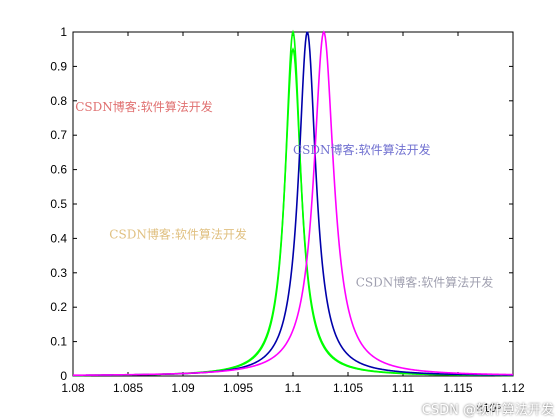 The height and width of the screenshot is (420, 560). Describe the element at coordinates (183, 388) in the screenshot. I see `x-tick-label: 1.09` at that location.